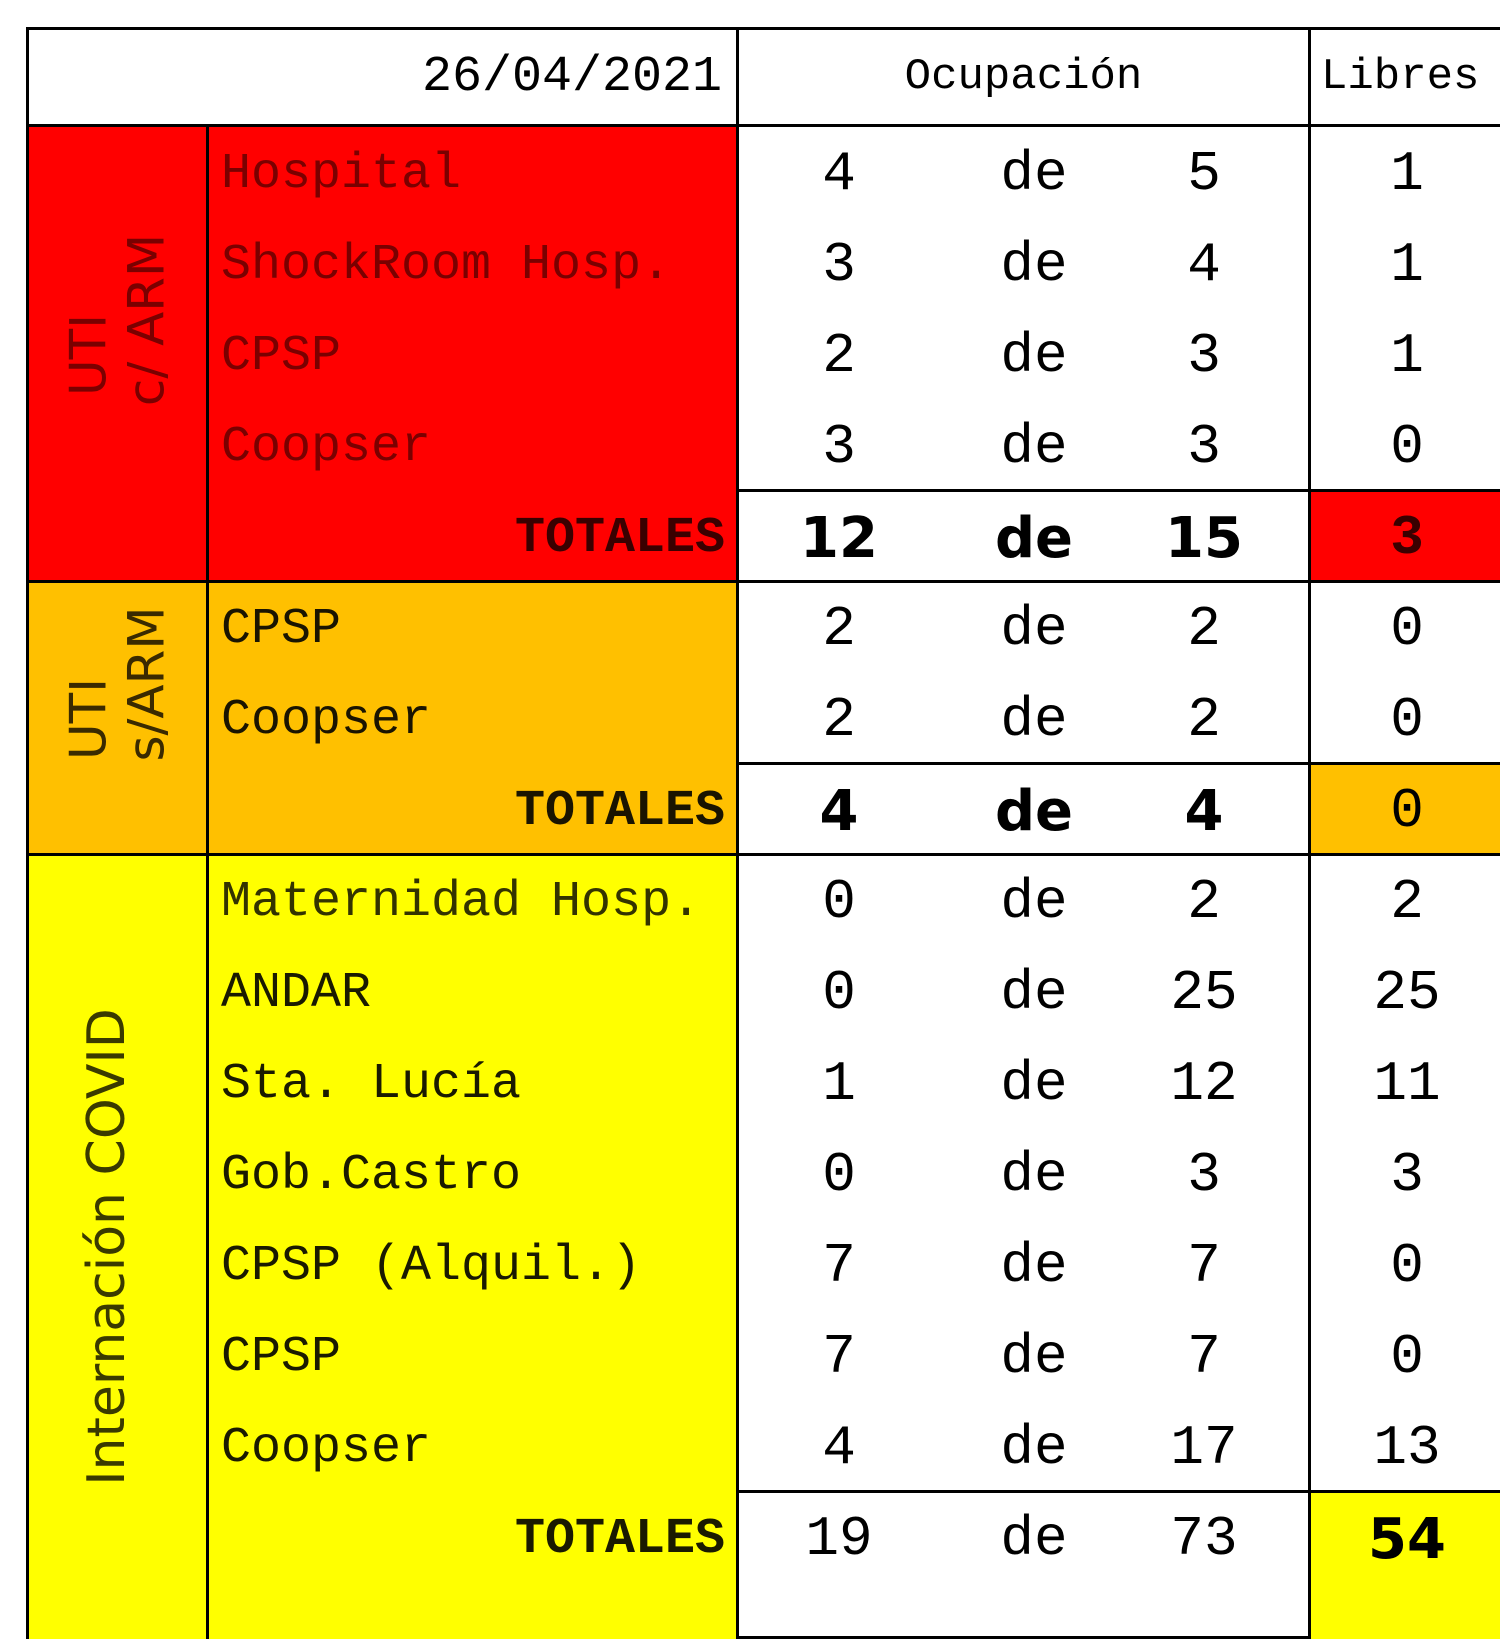  I want to click on occupied-total: 19, so click(839, 1539).